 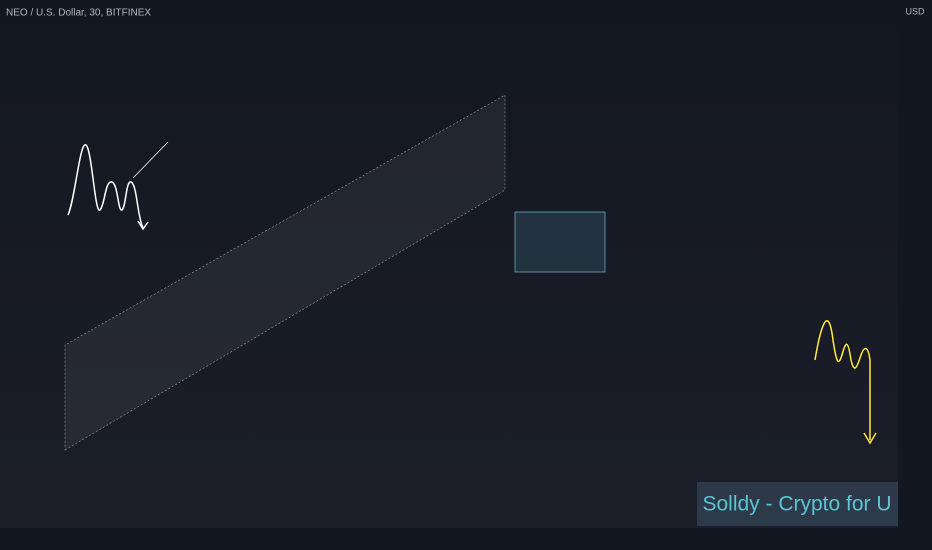 What do you see at coordinates (915, 11) in the screenshot?
I see `y-axis-label: USD` at bounding box center [915, 11].